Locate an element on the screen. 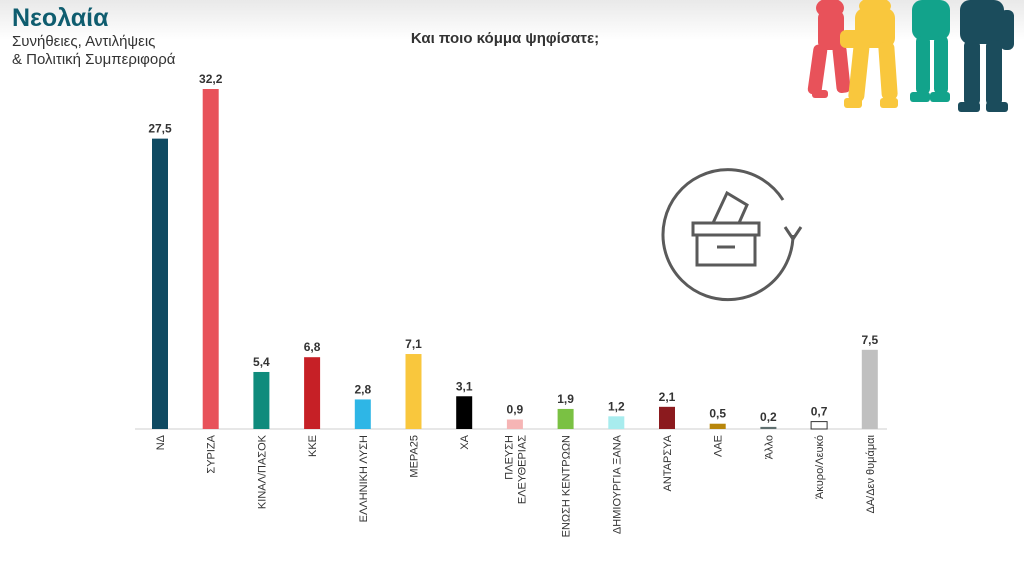  category-label: ΚΚΕ is located at coordinates (313, 446).